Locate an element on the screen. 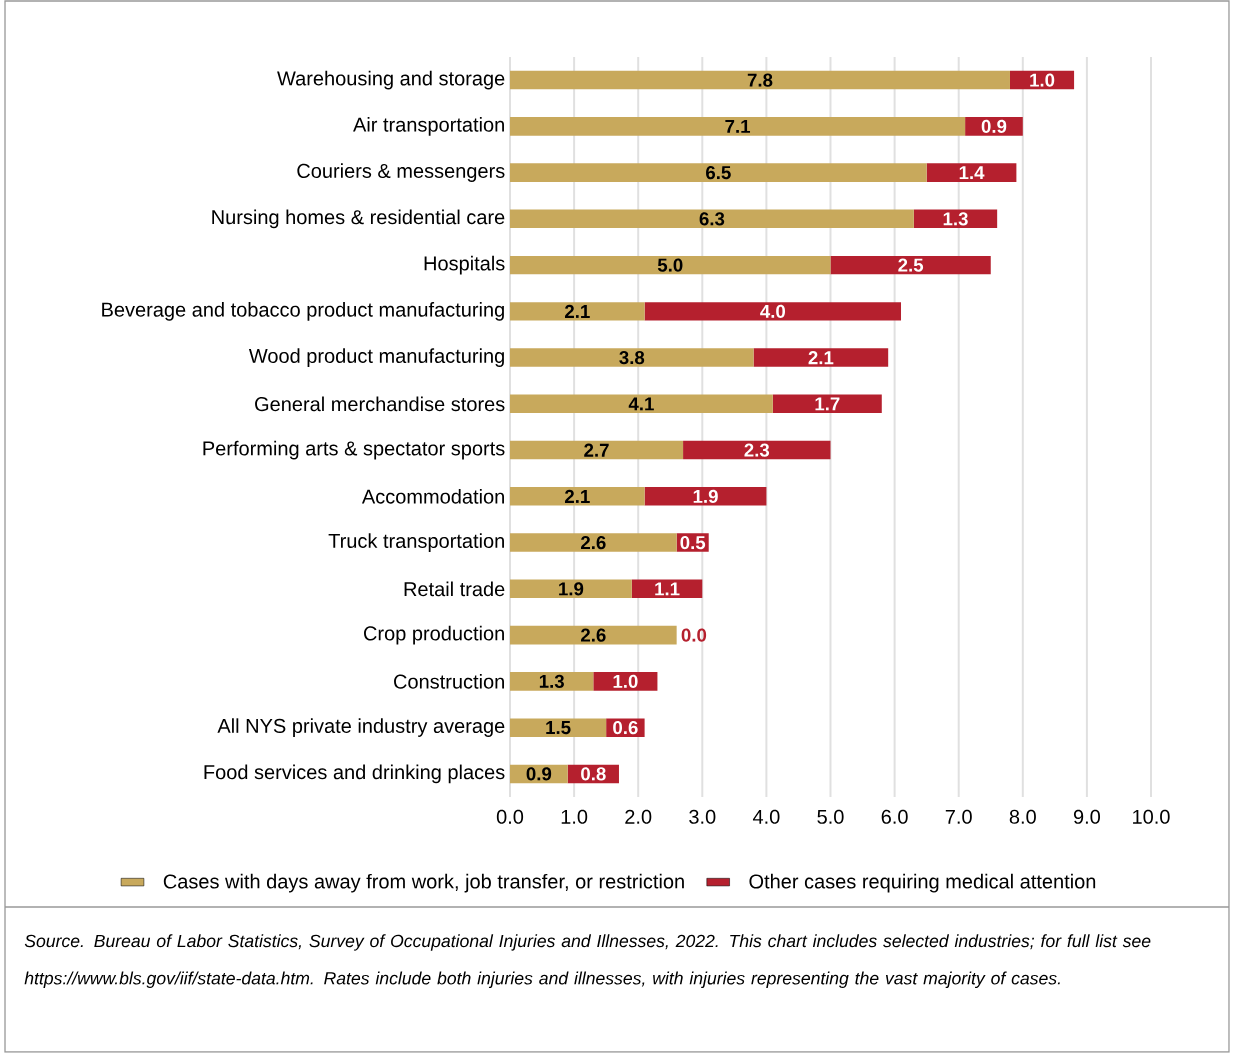  data-label: 1.1 is located at coordinates (667, 589).